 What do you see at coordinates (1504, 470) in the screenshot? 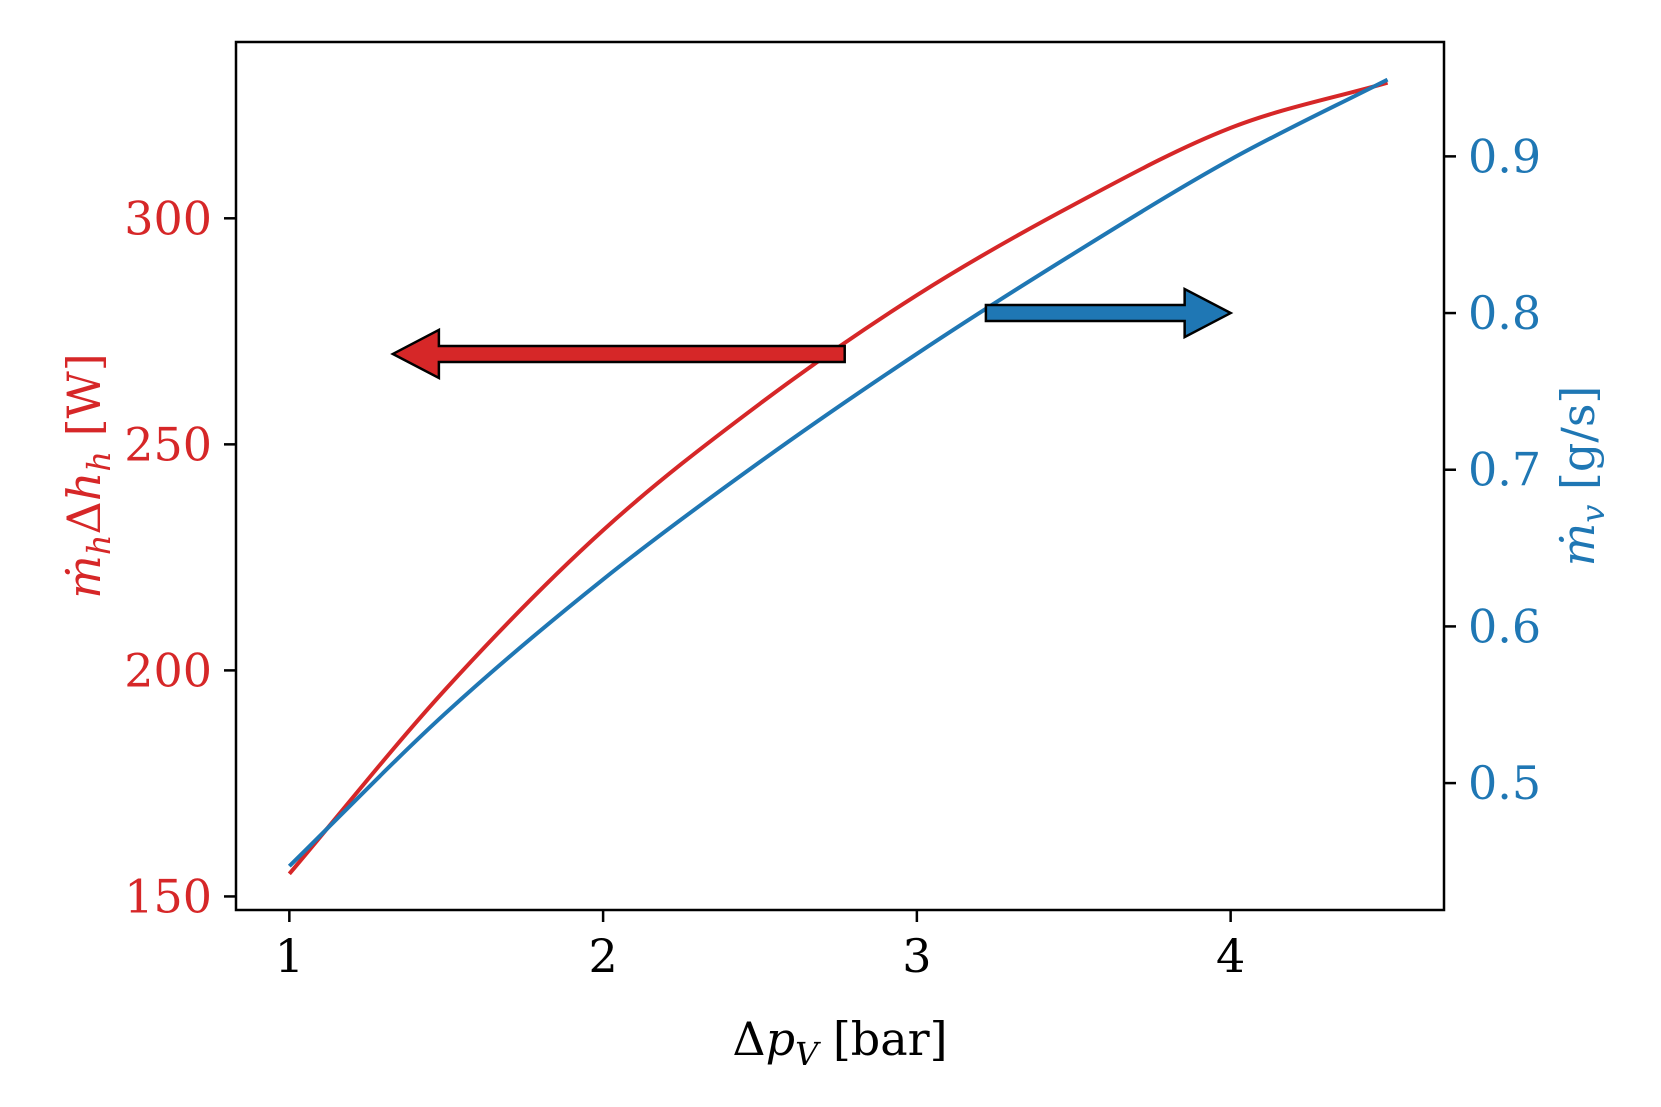
I see `y-right-tick-label: 0.7` at bounding box center [1504, 470].